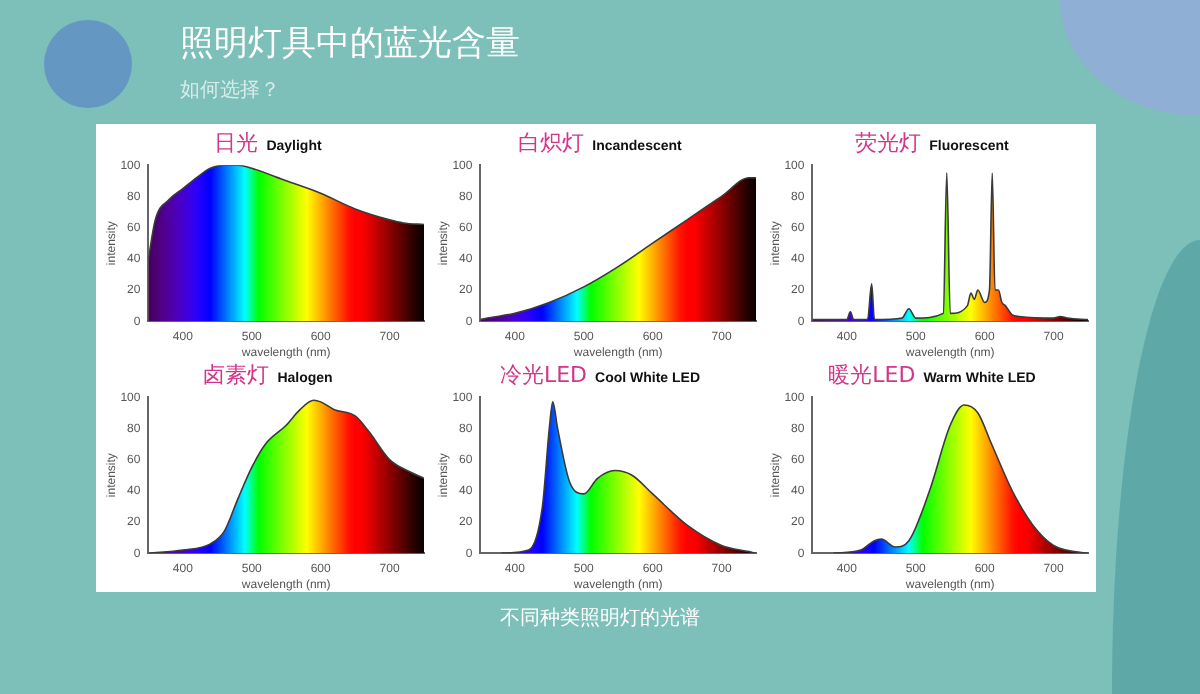  I want to click on text: 冷光LED, so click(543, 375).